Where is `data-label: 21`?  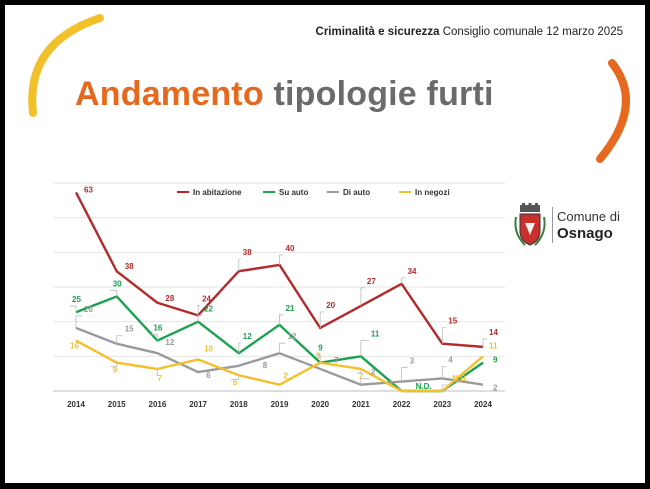
data-label: 21 is located at coordinates (290, 308).